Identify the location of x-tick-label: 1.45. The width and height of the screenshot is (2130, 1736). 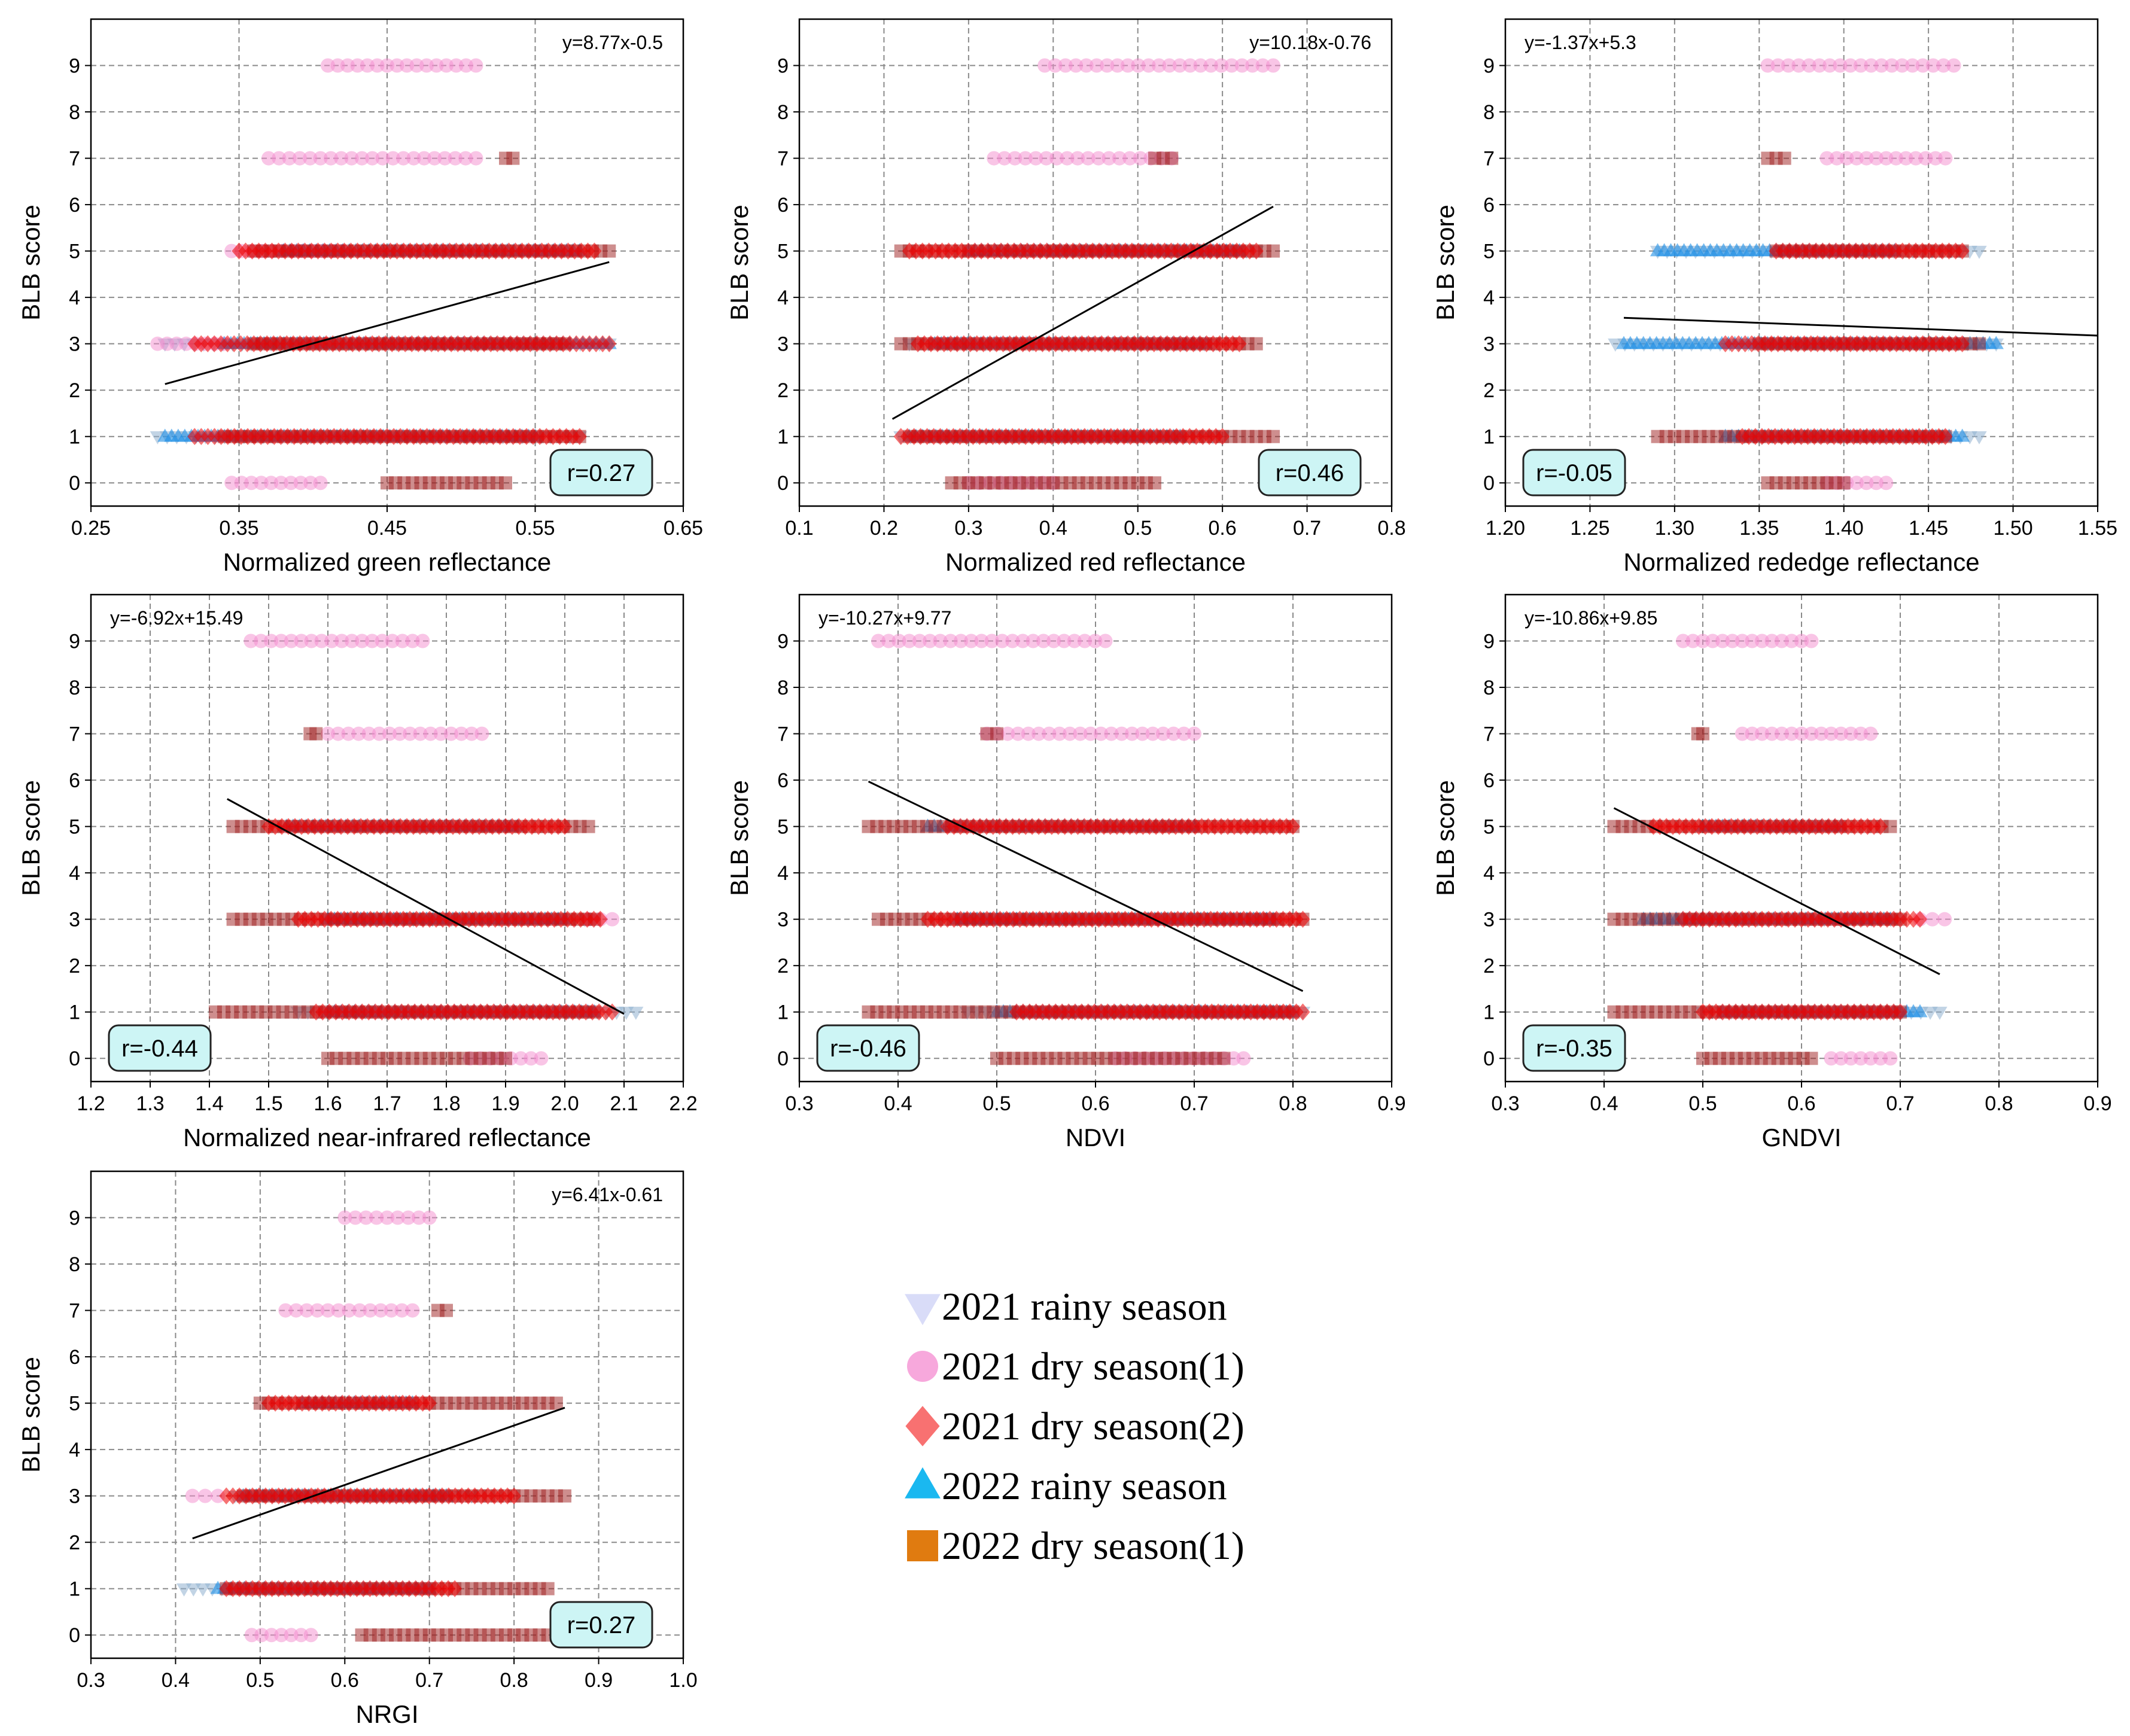
(1928, 528).